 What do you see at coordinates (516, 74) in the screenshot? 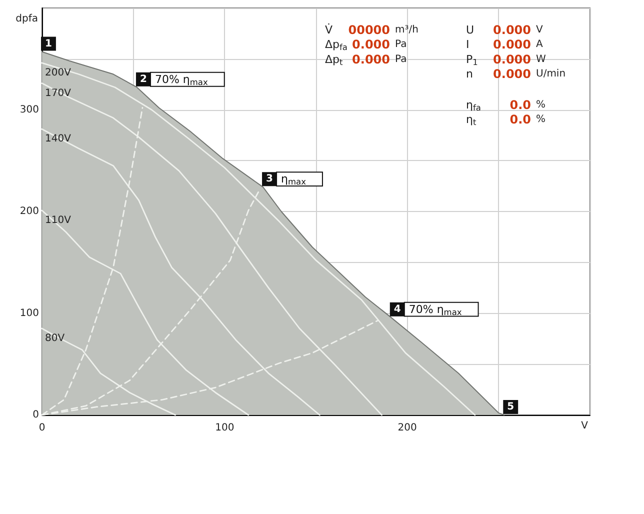
I see `text: n 0.000 U/min` at bounding box center [516, 74].